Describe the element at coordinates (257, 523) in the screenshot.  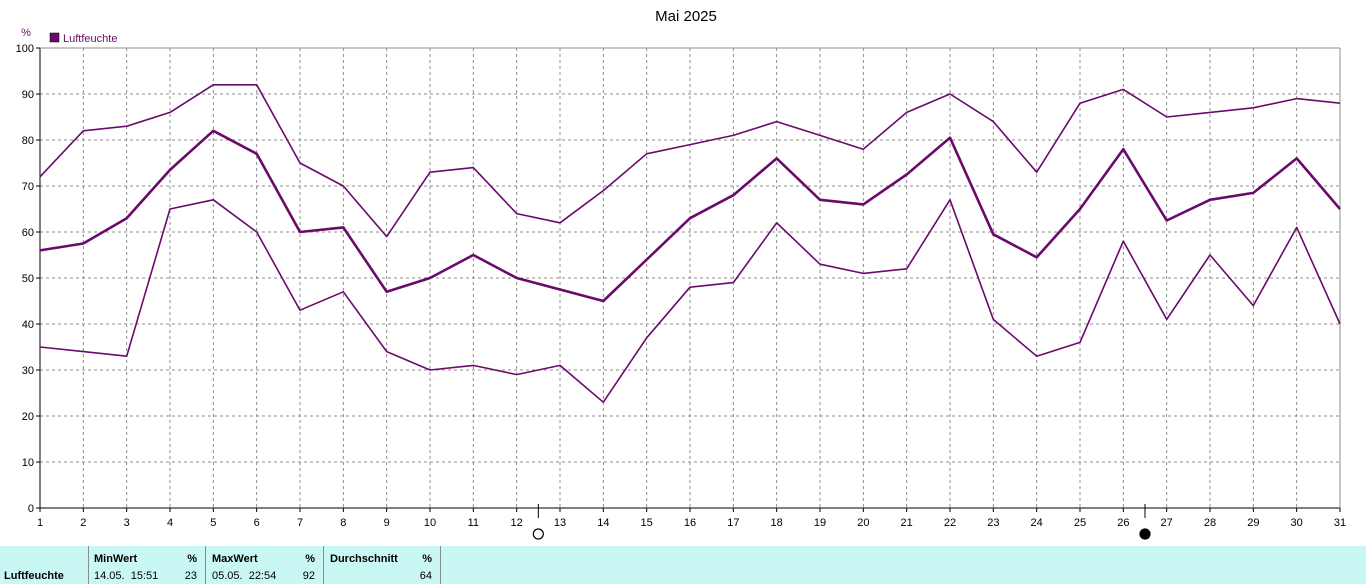
I see `x-tick-label: 6` at that location.